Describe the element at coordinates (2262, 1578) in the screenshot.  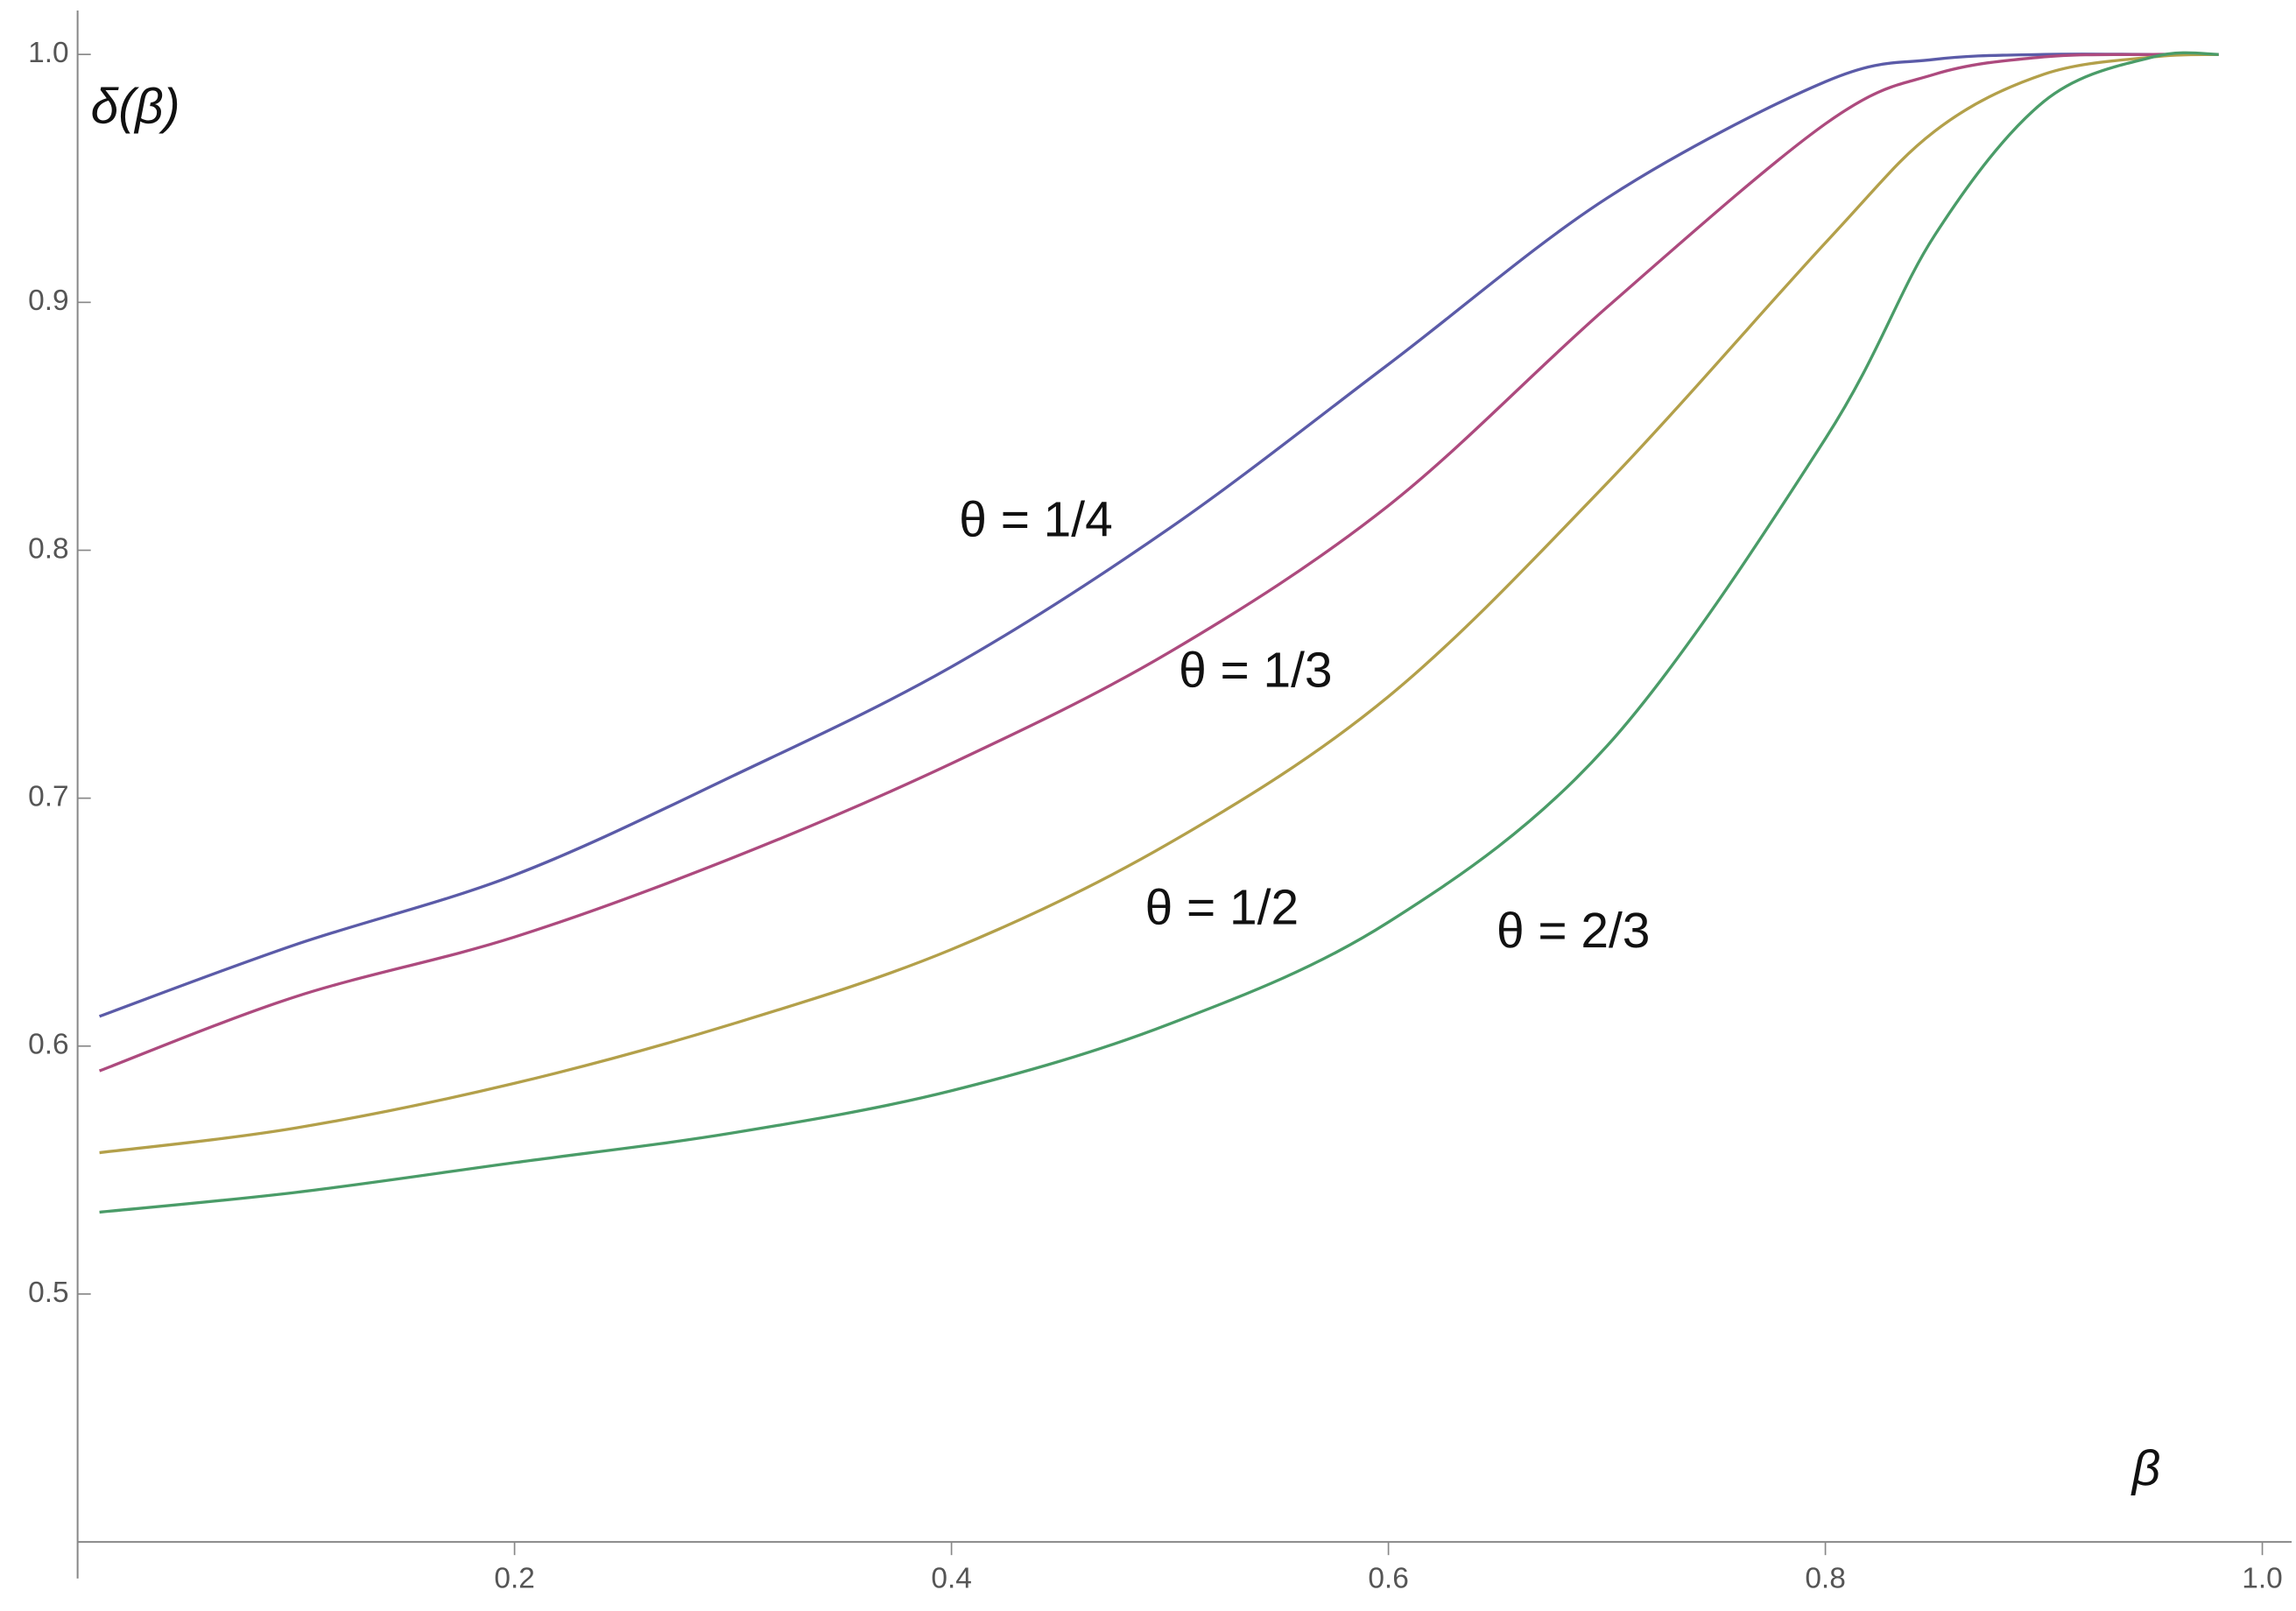
I see `x-tick-label: 1.0` at that location.